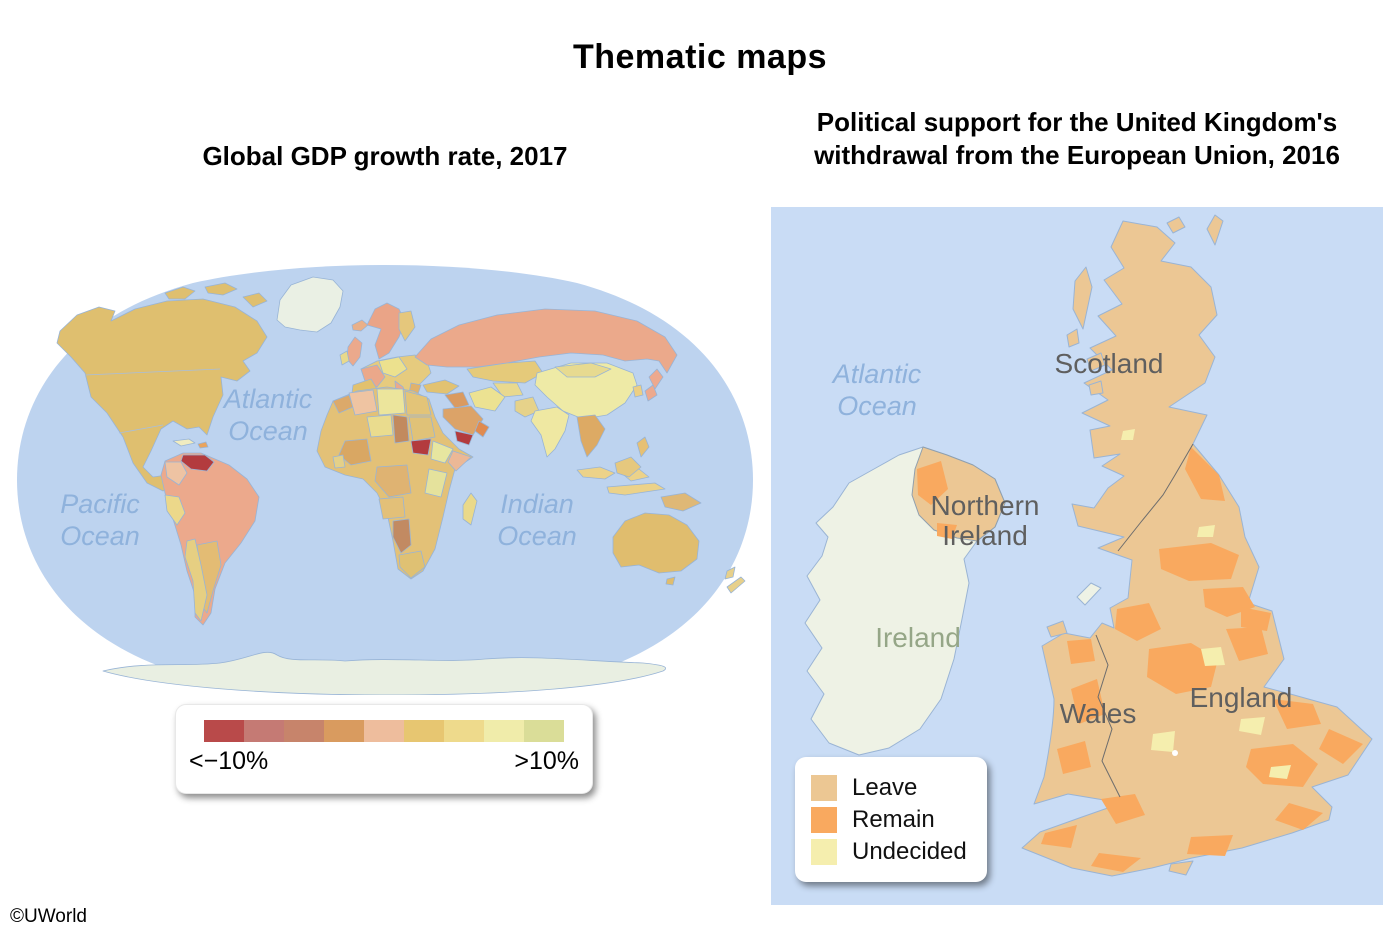  What do you see at coordinates (824, 852) in the screenshot?
I see `undecided-swatch` at bounding box center [824, 852].